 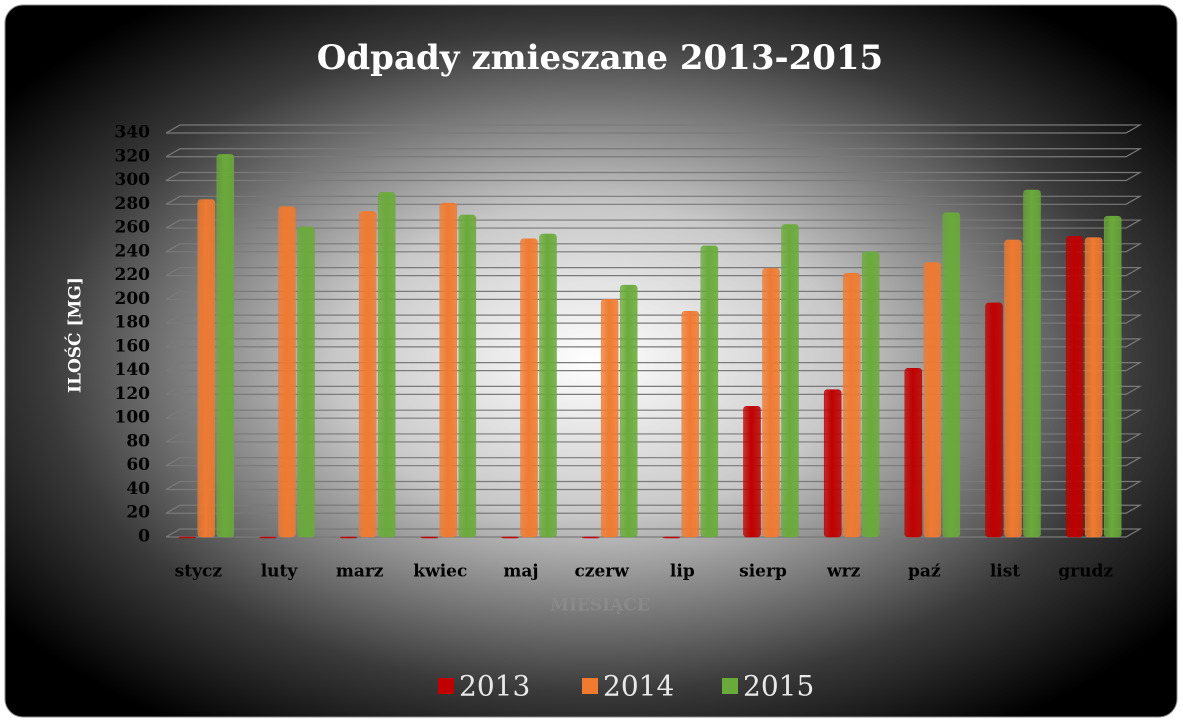 What do you see at coordinates (924, 572) in the screenshot?
I see `x-tick-label: paź` at bounding box center [924, 572].